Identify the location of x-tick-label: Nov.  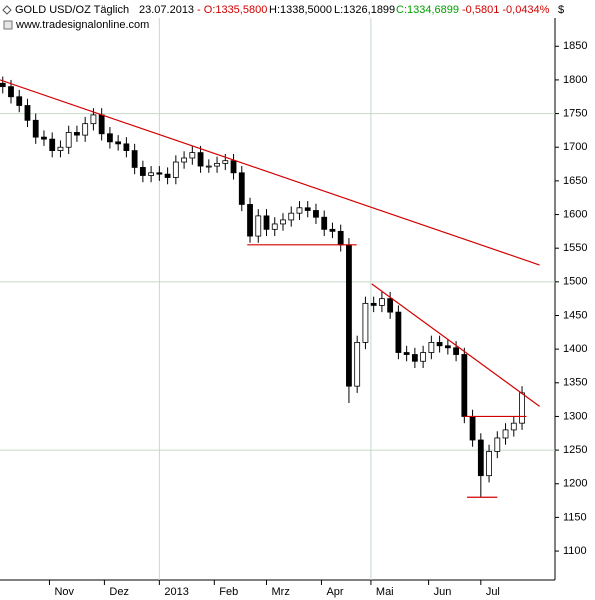
(64, 592).